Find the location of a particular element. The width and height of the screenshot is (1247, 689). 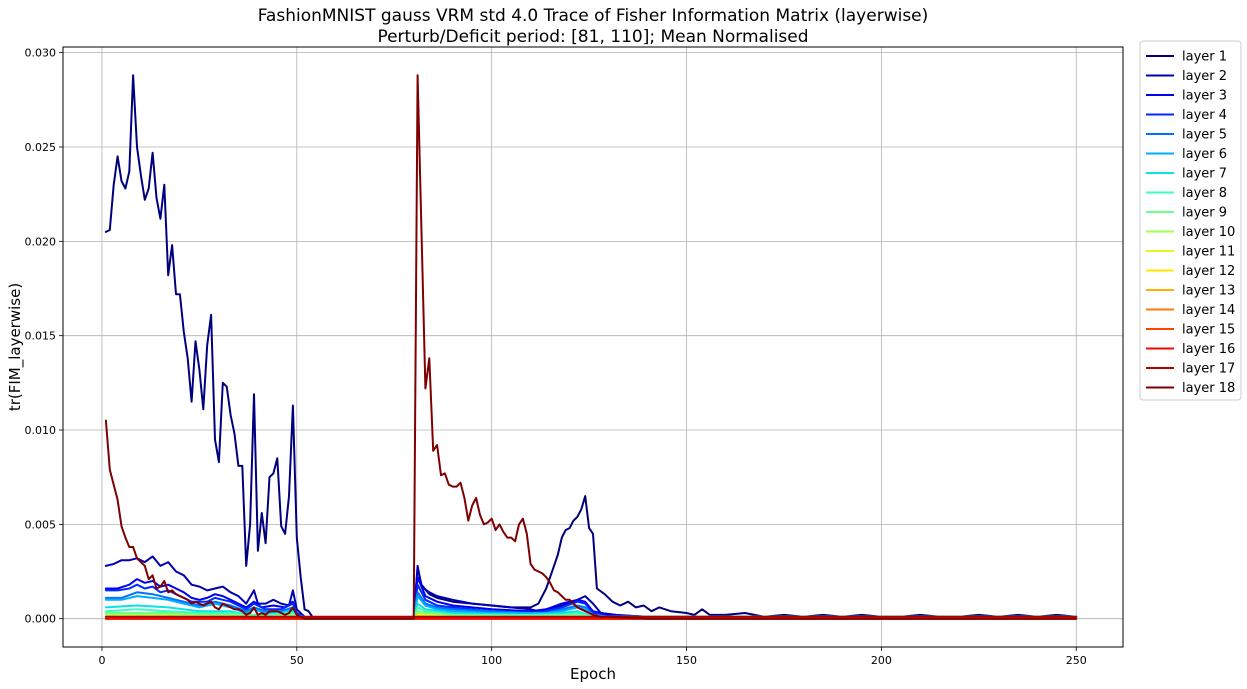

legend-label-layer-17: layer 17 is located at coordinates (1208, 369).